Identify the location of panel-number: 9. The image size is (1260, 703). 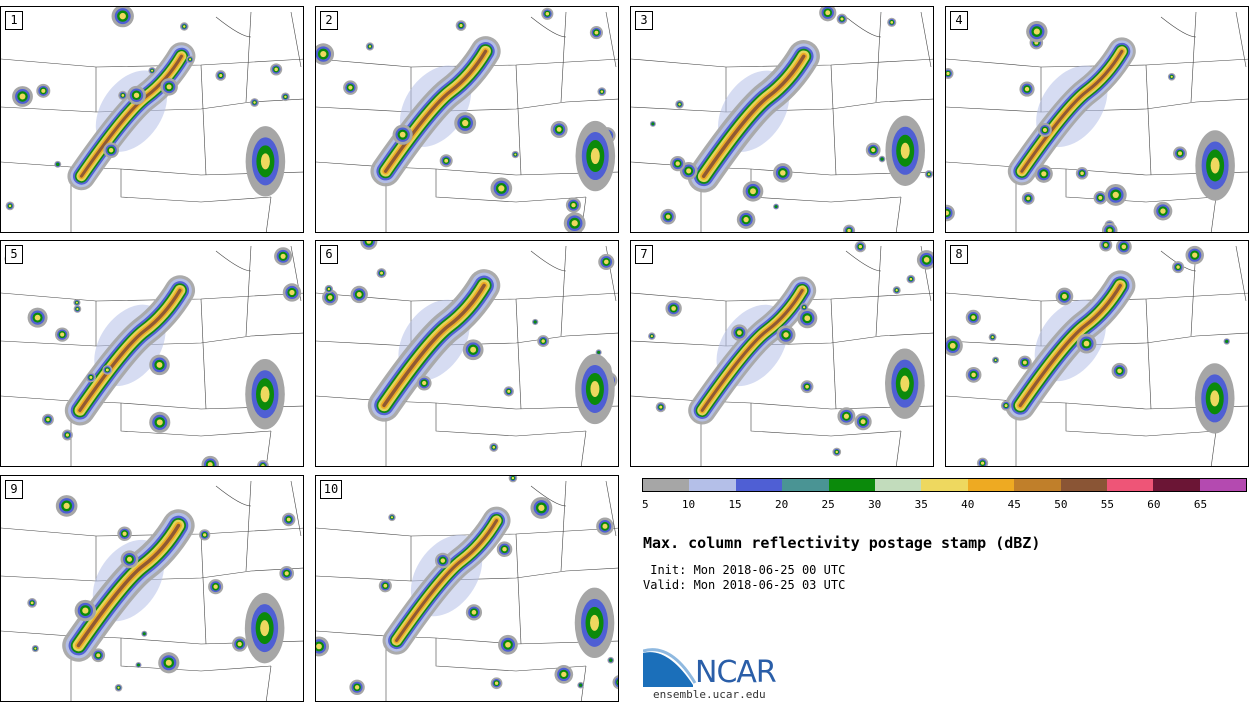
(14, 489).